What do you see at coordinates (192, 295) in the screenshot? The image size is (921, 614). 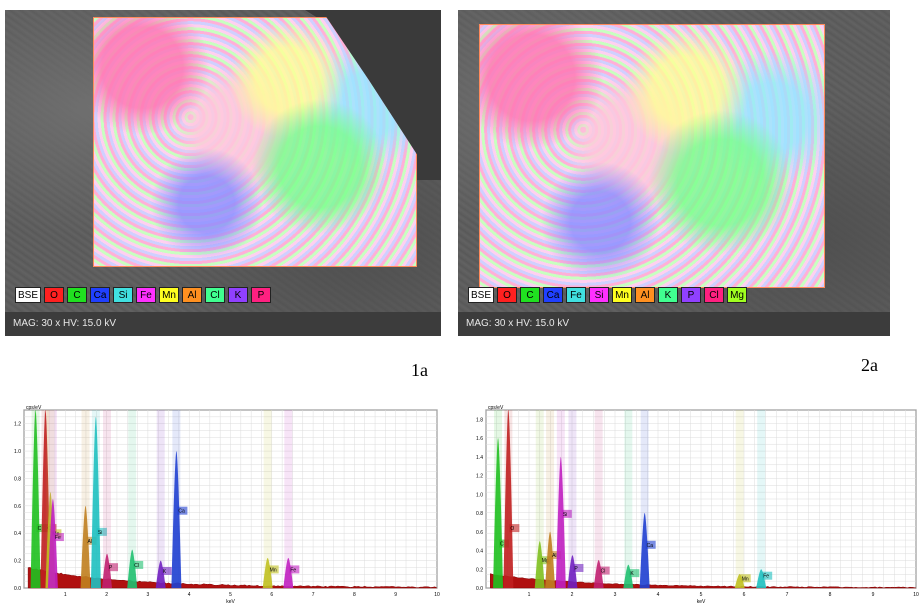 I see `legend-chip-al: Al` at bounding box center [192, 295].